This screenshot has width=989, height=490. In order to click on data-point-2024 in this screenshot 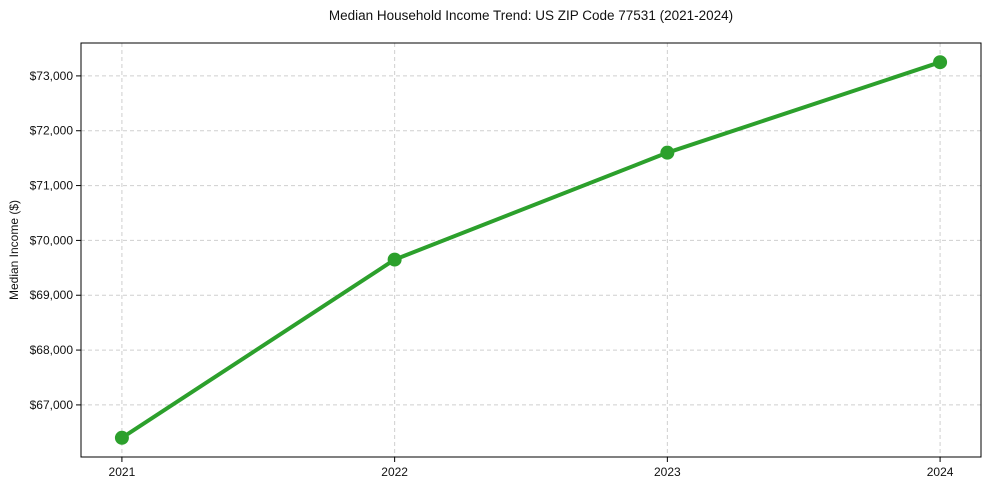, I will do `click(940, 62)`.